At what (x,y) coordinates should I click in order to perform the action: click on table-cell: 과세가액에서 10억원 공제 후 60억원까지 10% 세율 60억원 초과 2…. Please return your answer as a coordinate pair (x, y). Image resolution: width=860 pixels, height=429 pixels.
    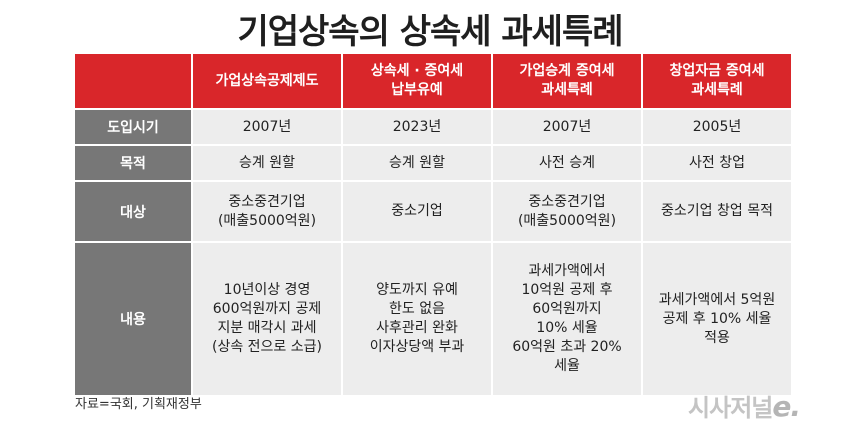
    Looking at the image, I should click on (567, 319).